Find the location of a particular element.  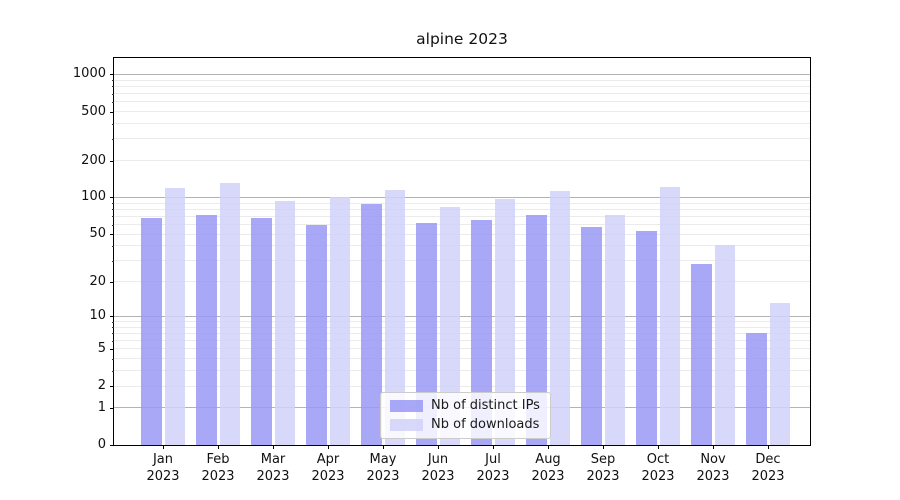

legend-entry-downloads: Nb of downloads is located at coordinates (465, 424).